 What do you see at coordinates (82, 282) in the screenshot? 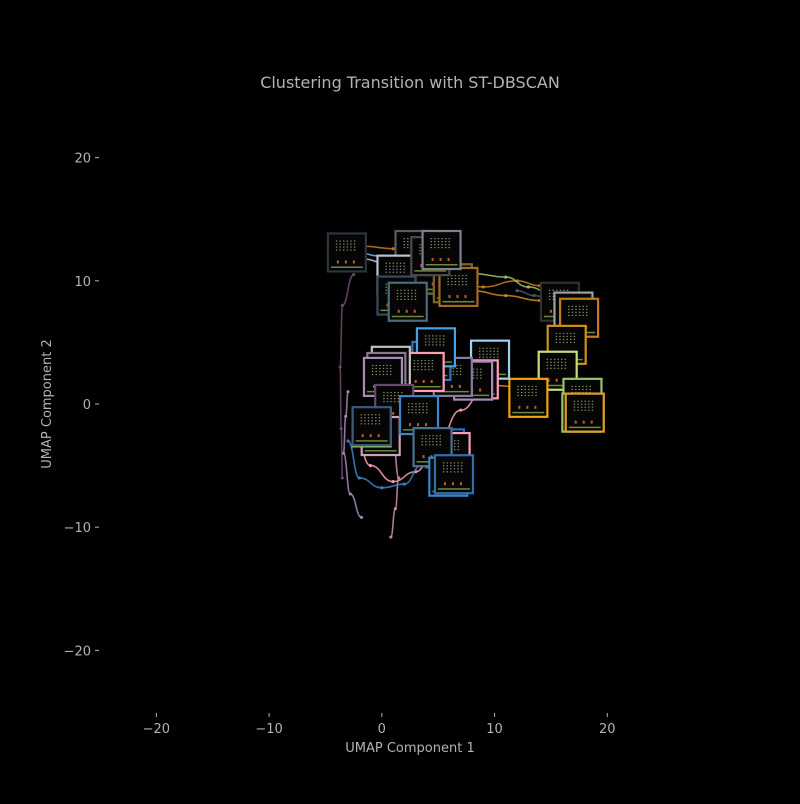
I see `y-tick-label: 10` at bounding box center [82, 282].